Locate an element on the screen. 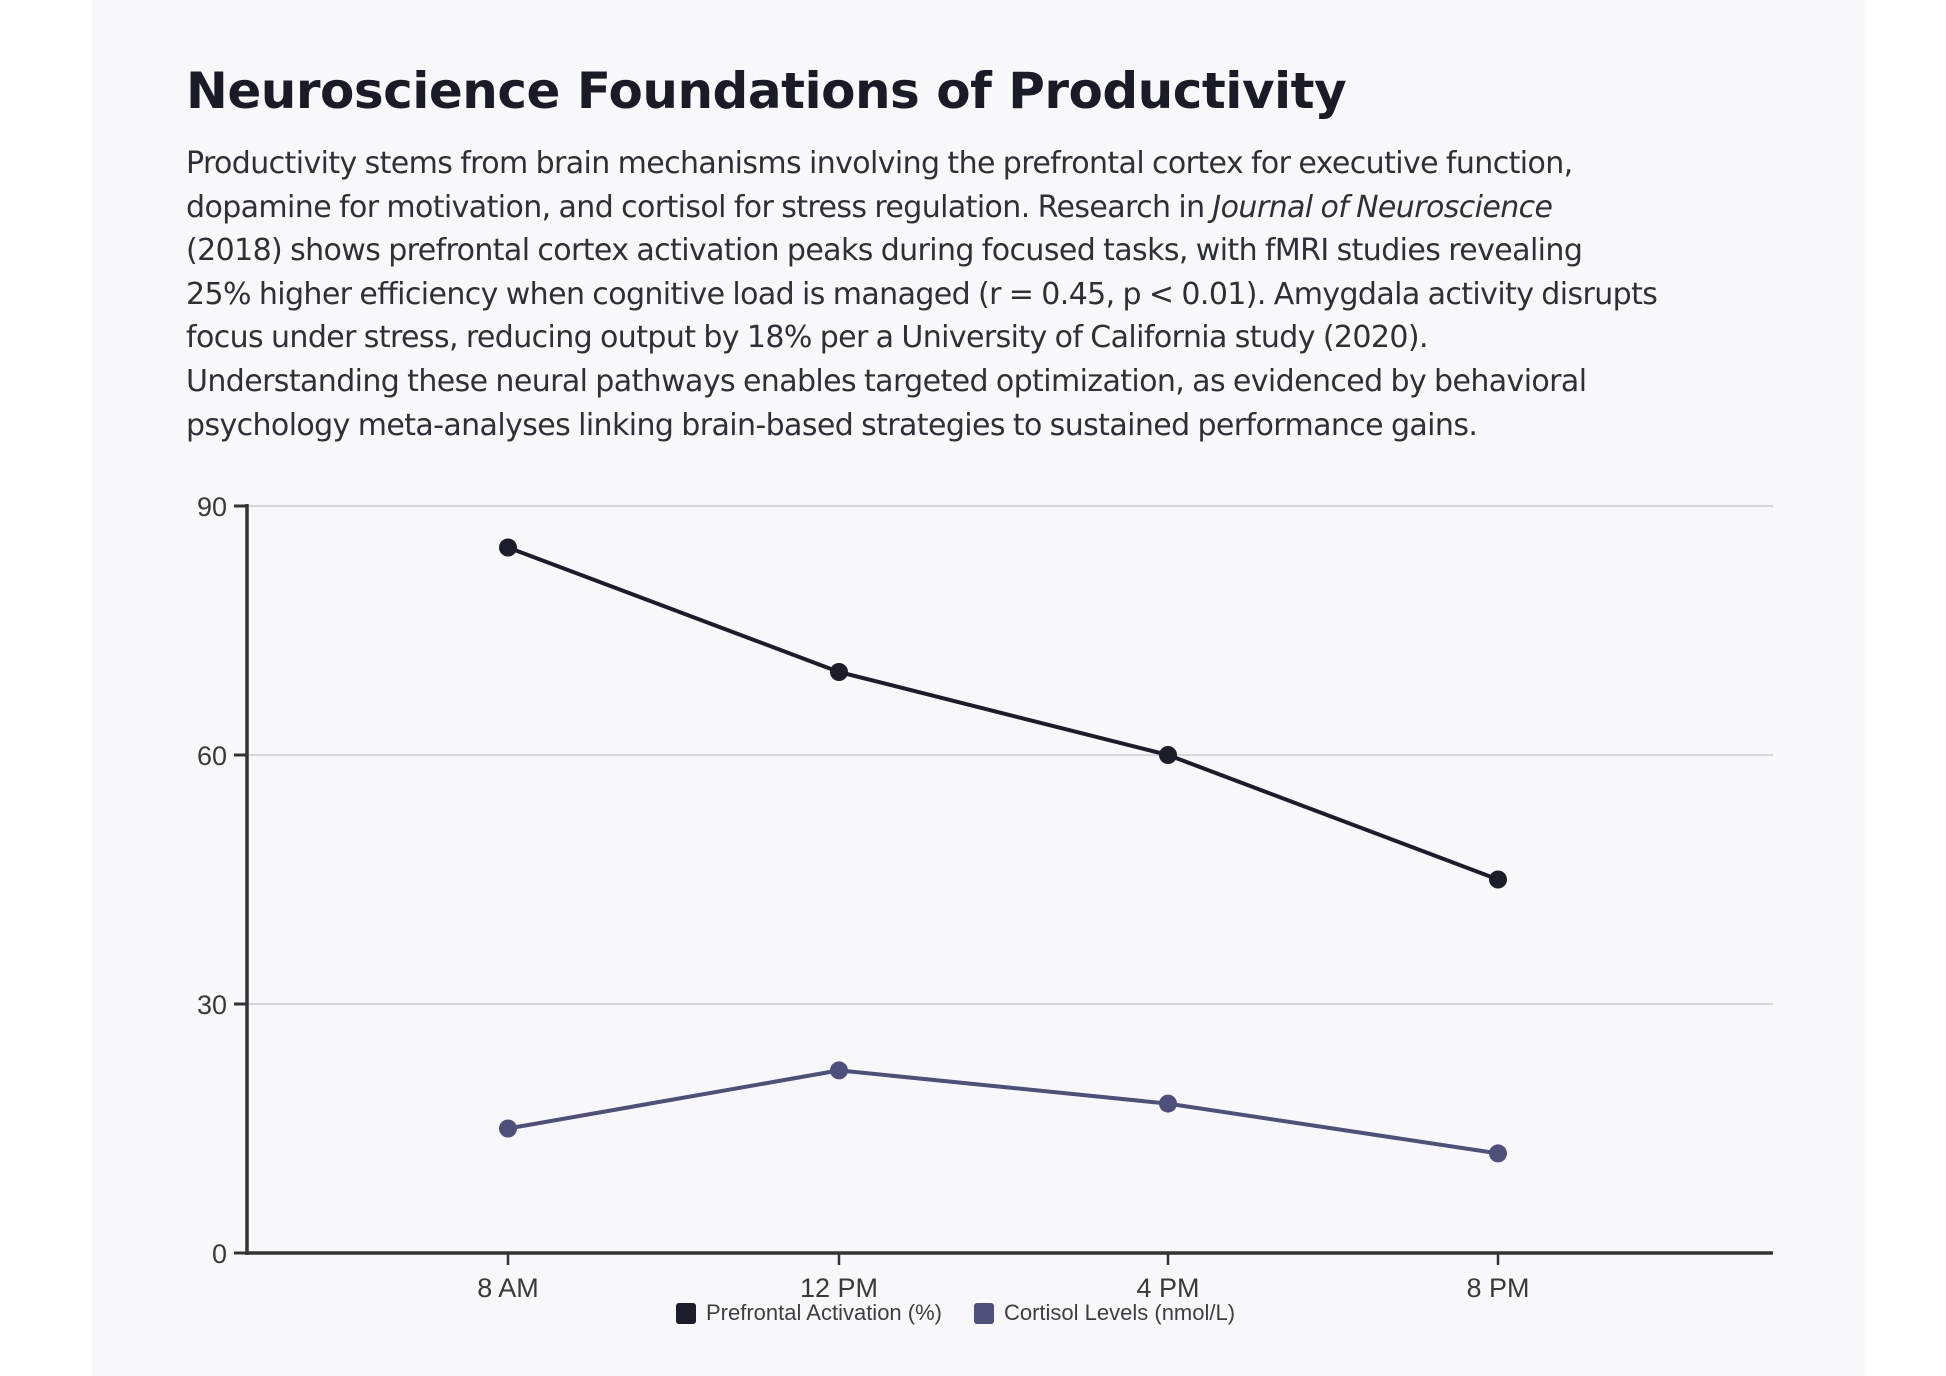  journal-citation: Journal of Neuroscience is located at coordinates (1382, 207).